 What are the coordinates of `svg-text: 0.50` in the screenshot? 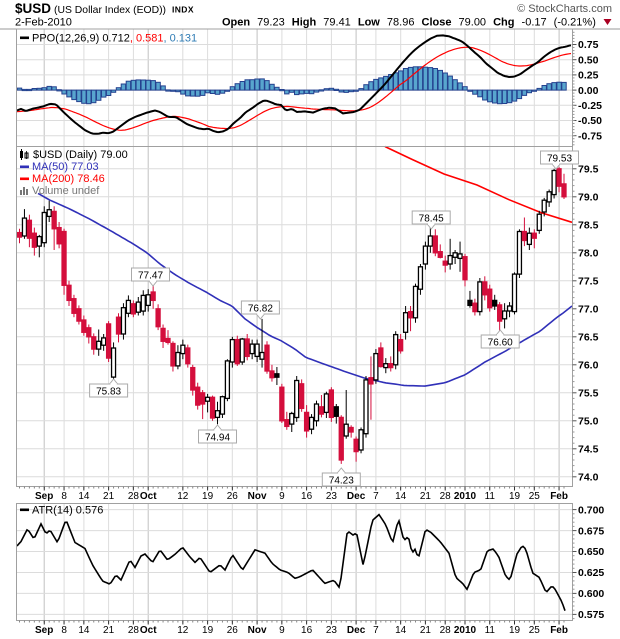 It's located at (588, 60).